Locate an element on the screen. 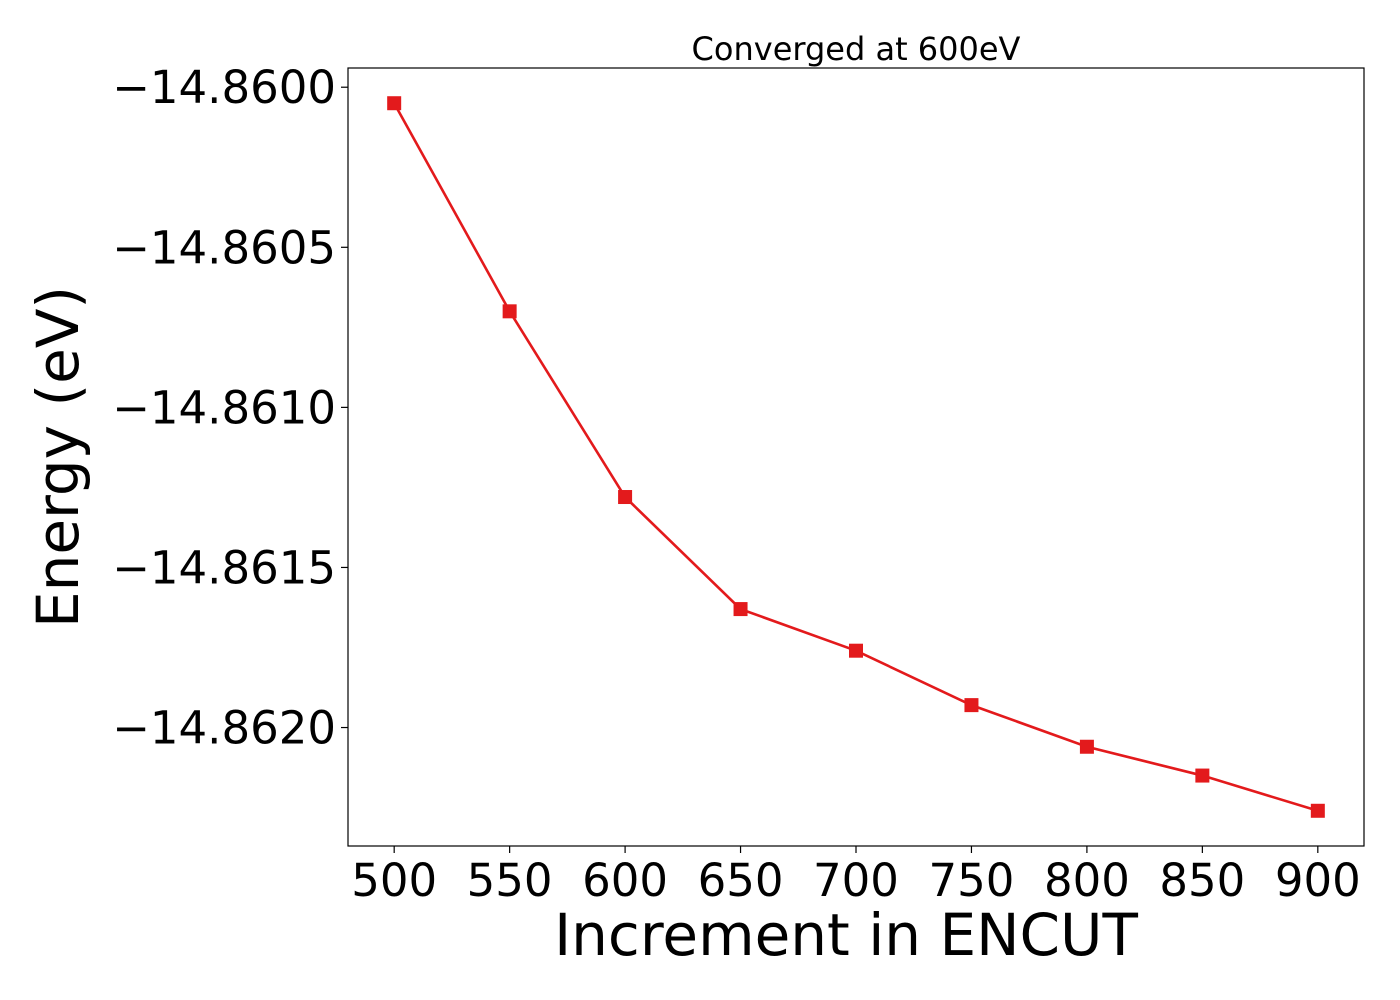 The height and width of the screenshot is (1000, 1400). x-axis: 500 550 600 650 700 750 800 850 900 is located at coordinates (856, 876).